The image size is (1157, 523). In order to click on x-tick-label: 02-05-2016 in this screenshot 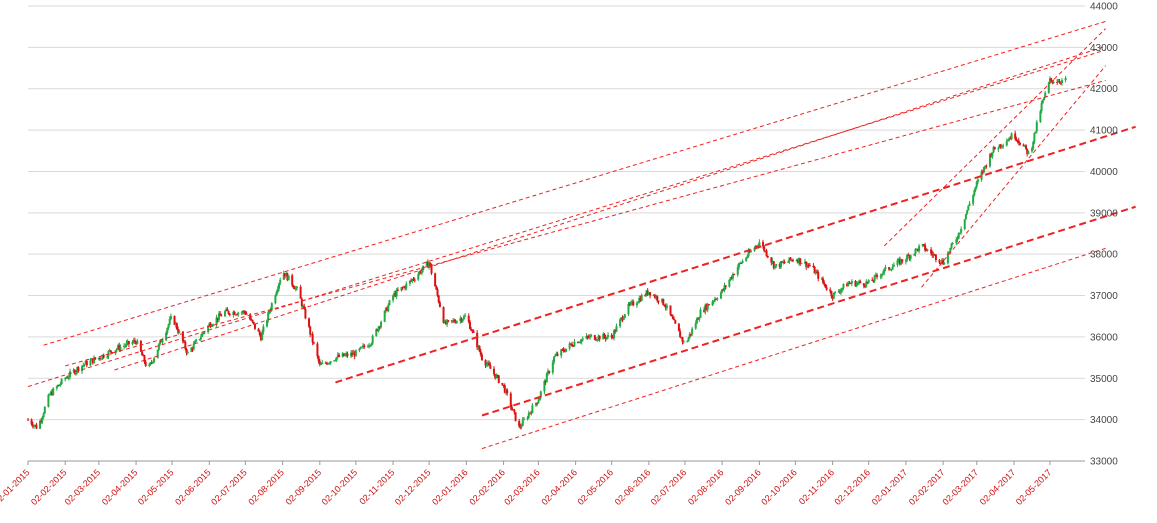, I will do `click(595, 487)`.